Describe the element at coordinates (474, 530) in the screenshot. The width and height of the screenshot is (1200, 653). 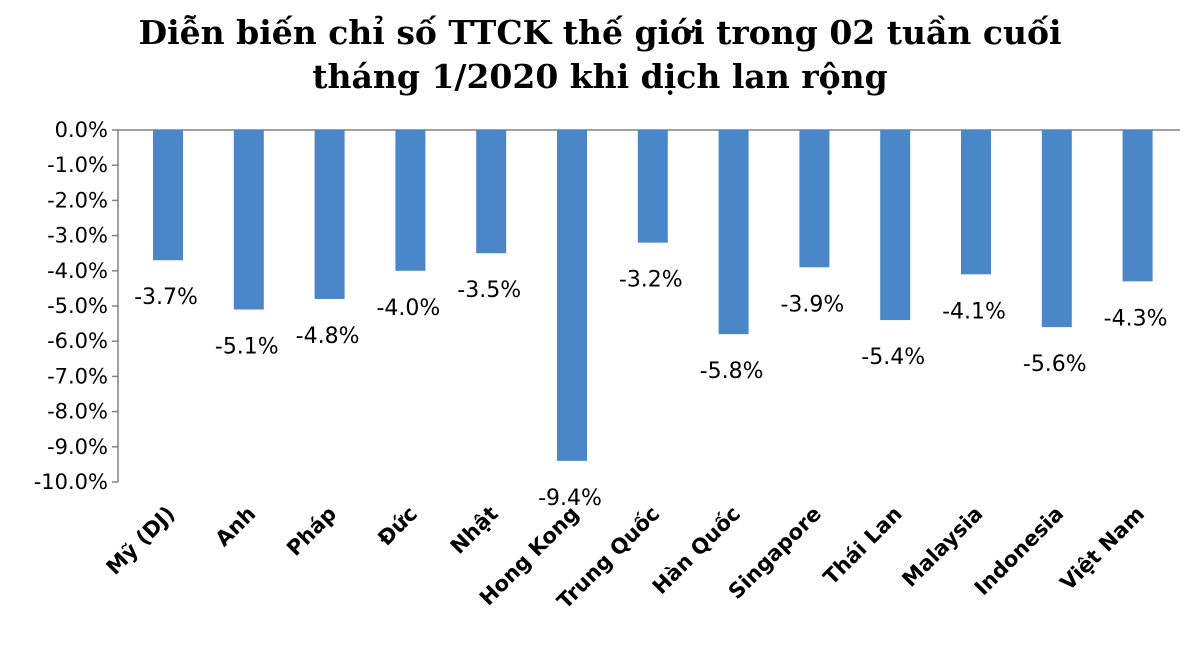
I see `x-category-label: Nhật` at that location.